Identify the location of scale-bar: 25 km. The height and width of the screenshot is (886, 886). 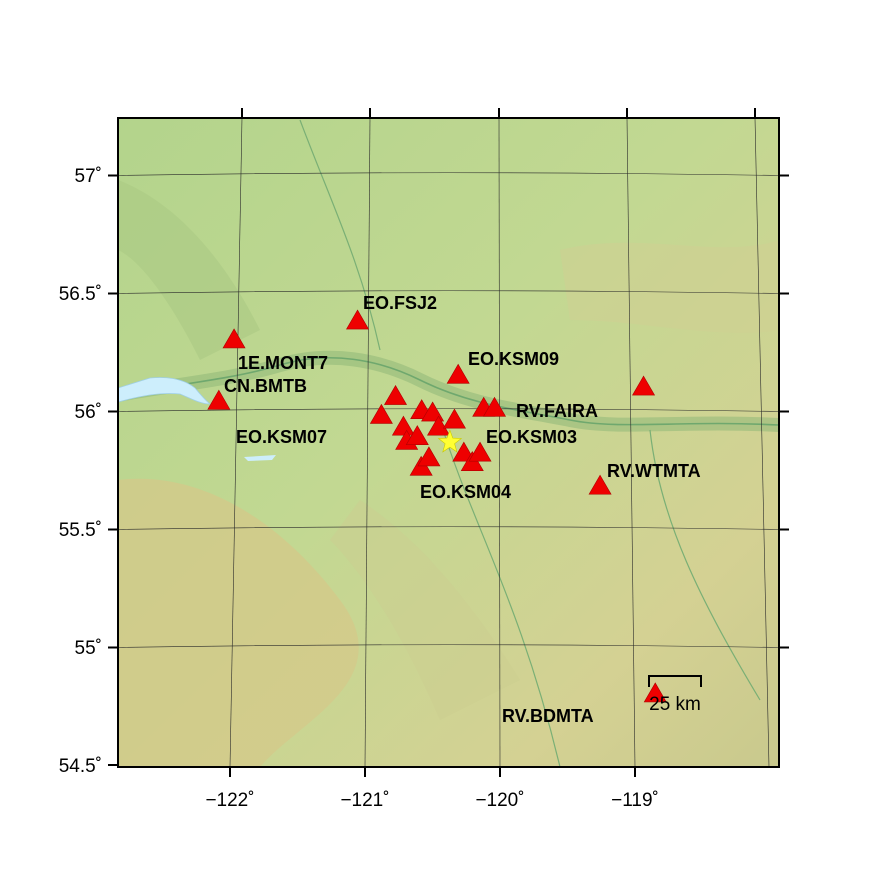
(675, 695).